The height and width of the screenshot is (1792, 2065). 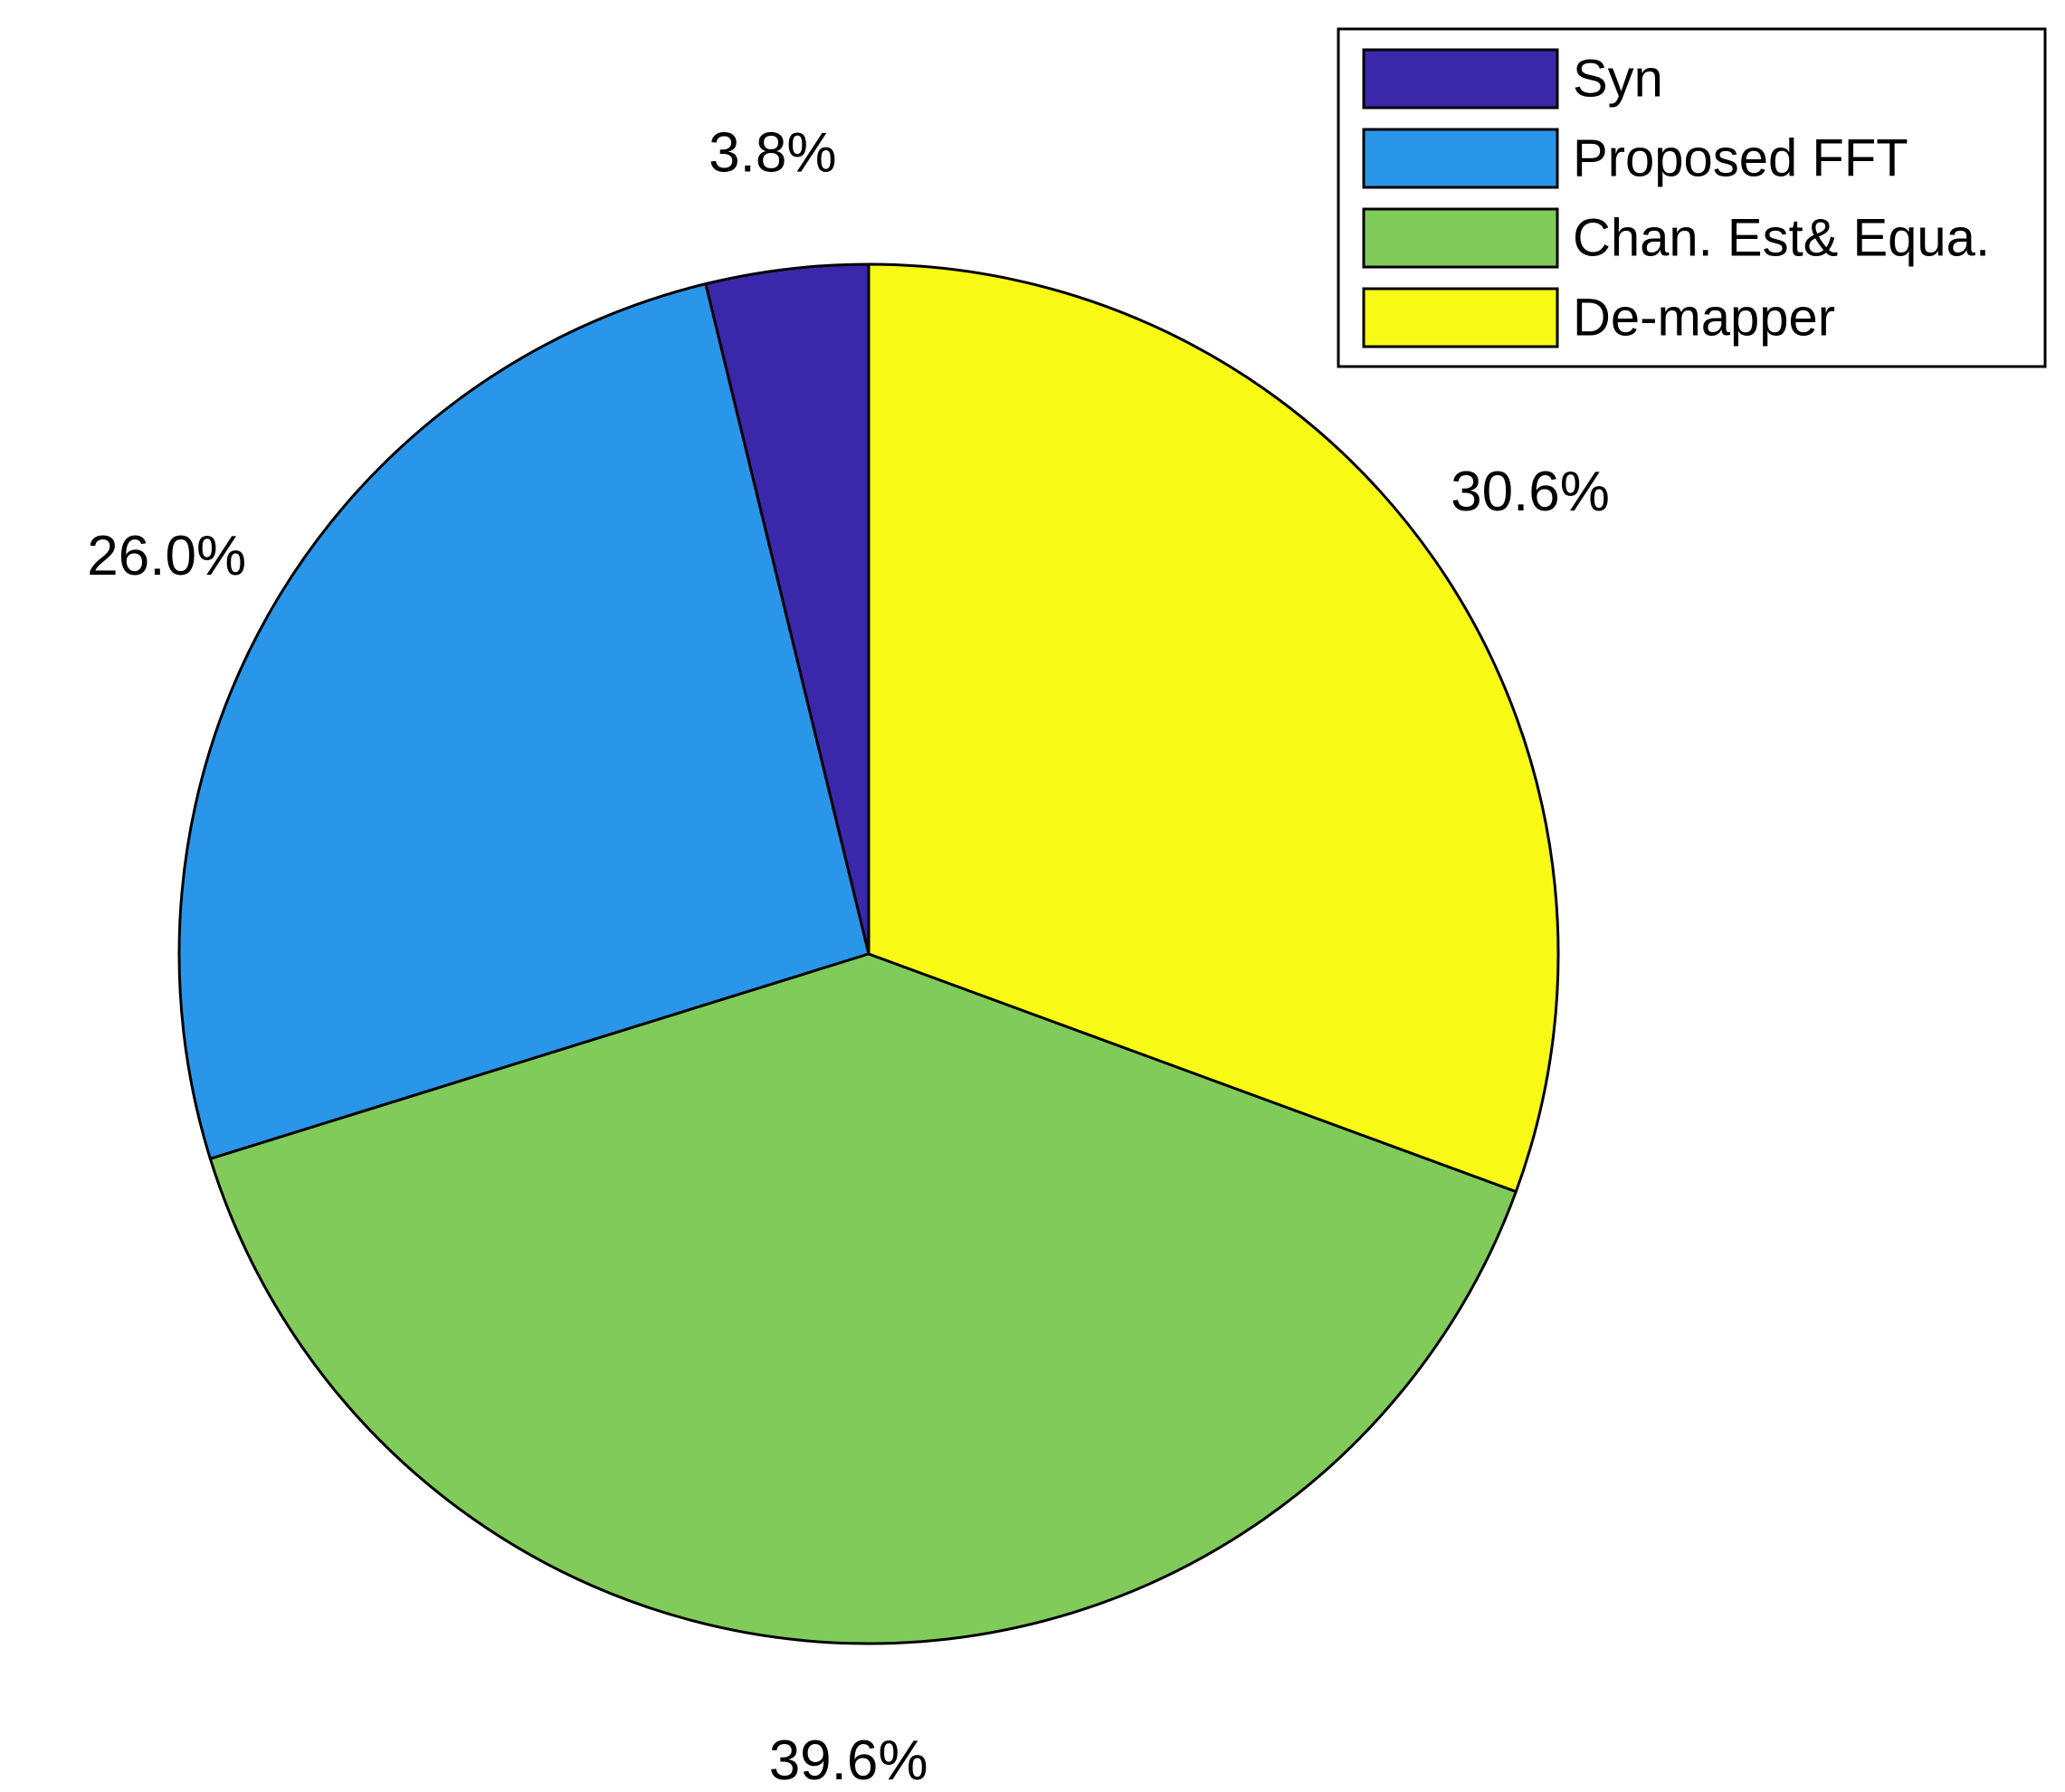 What do you see at coordinates (1460, 79) in the screenshot?
I see `legend-swatch-syn` at bounding box center [1460, 79].